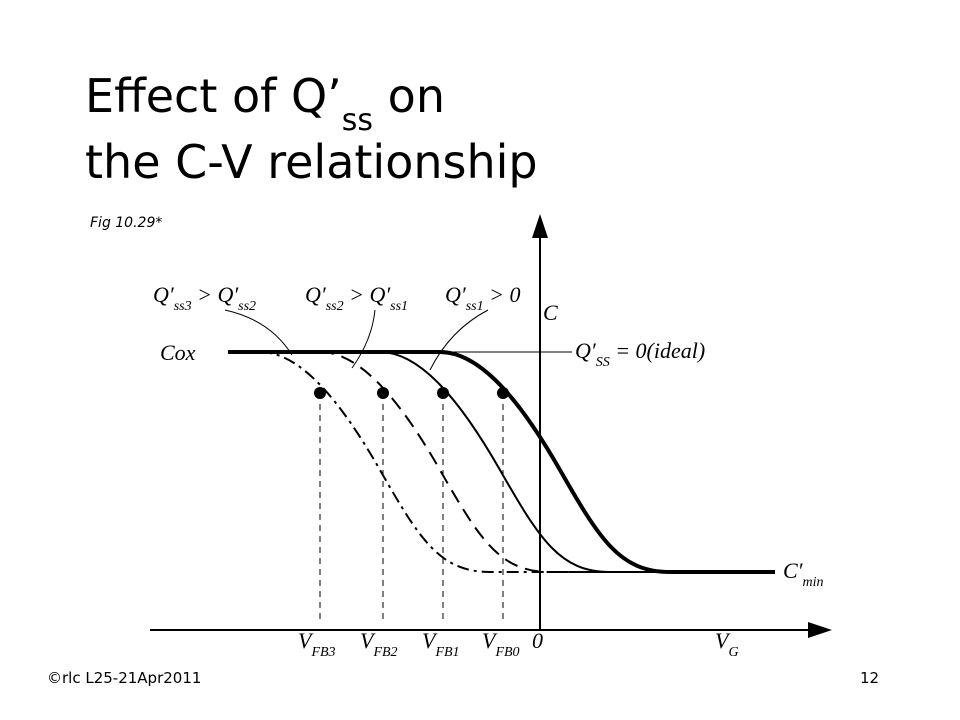  I want to click on label-q1-run: ss1, so click(475, 306).